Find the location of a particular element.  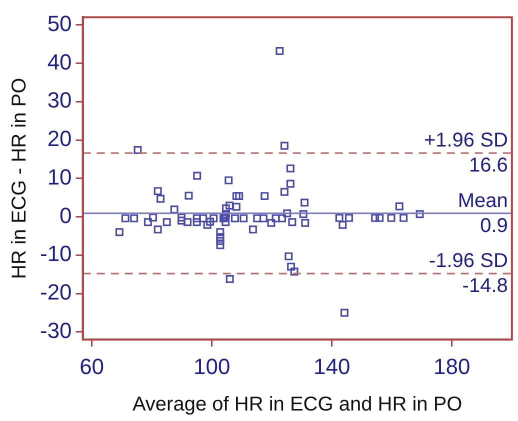

ref-line-label: -1.96 SD is located at coordinates (468, 261).